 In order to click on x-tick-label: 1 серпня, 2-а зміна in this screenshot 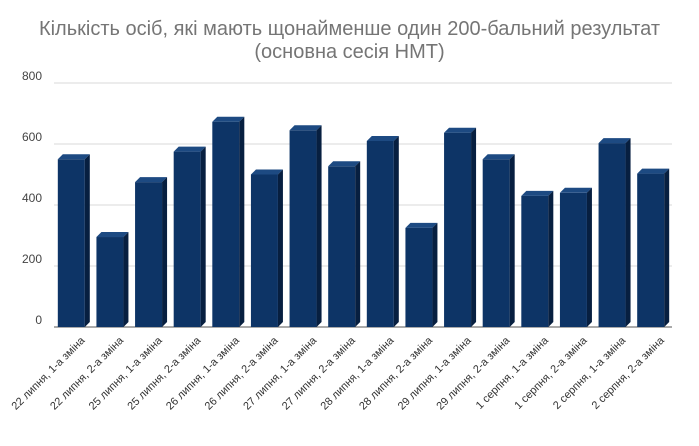, I will do `click(551, 373)`.